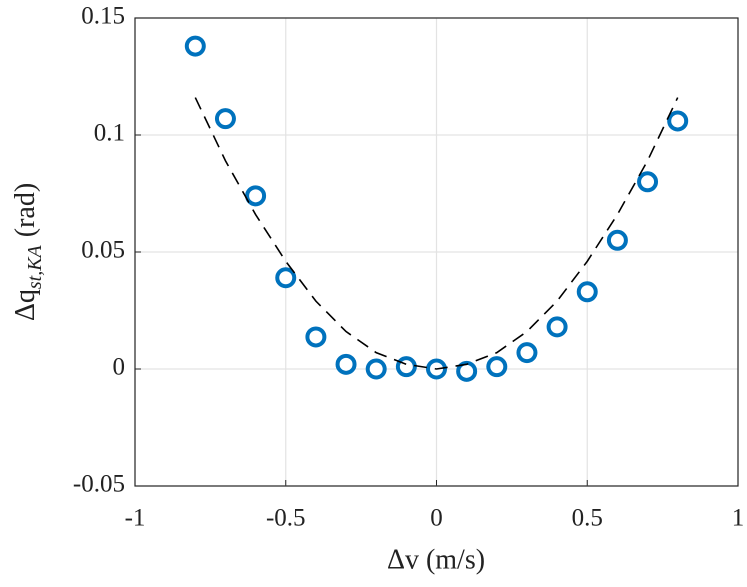  I want to click on y-label-unit: (rad), so click(25, 210).